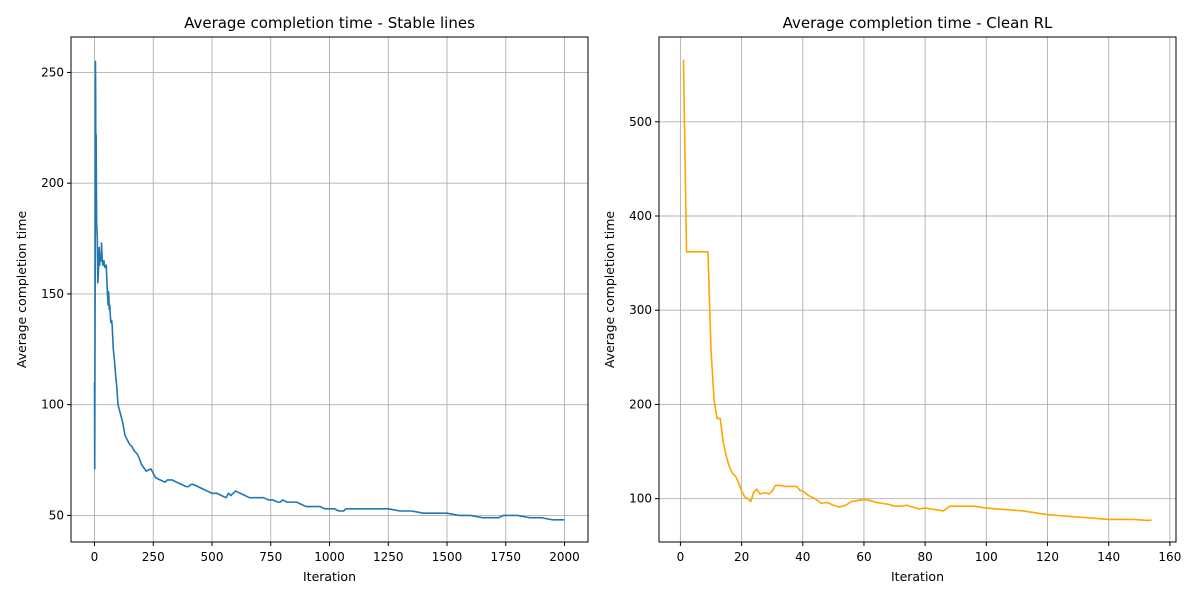 Image resolution: width=1200 pixels, height=600 pixels. Describe the element at coordinates (329, 557) in the screenshot. I see `x-tick-label: 1000` at that location.